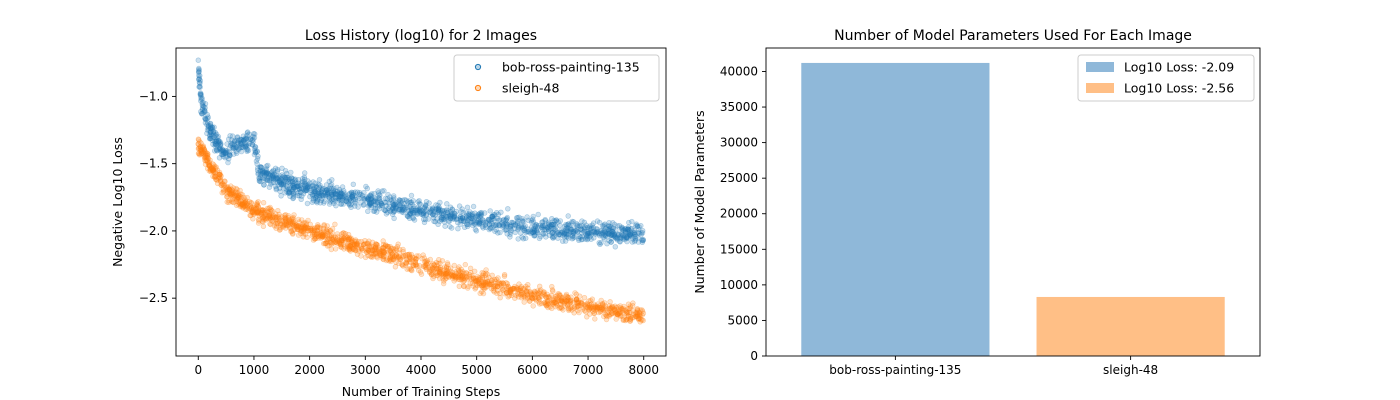 The height and width of the screenshot is (400, 1400). Describe the element at coordinates (739, 249) in the screenshot. I see `y-tick-label: 15000` at that location.